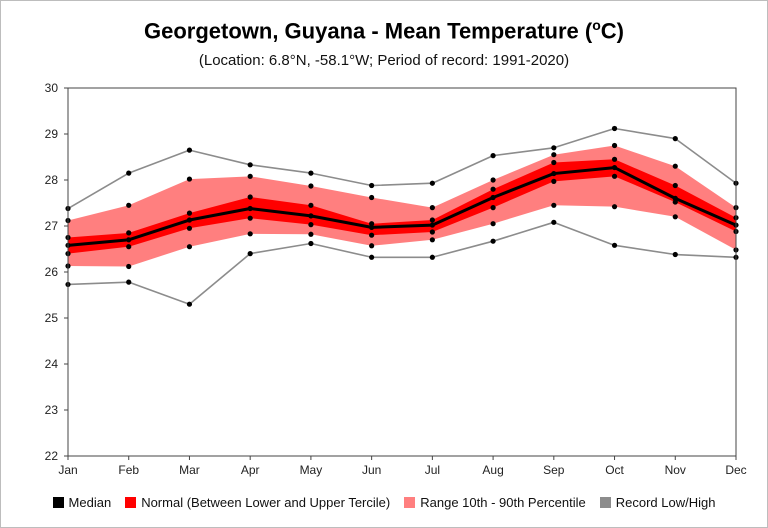  Describe the element at coordinates (52, 272) in the screenshot. I see `y-tick-label: 26` at that location.